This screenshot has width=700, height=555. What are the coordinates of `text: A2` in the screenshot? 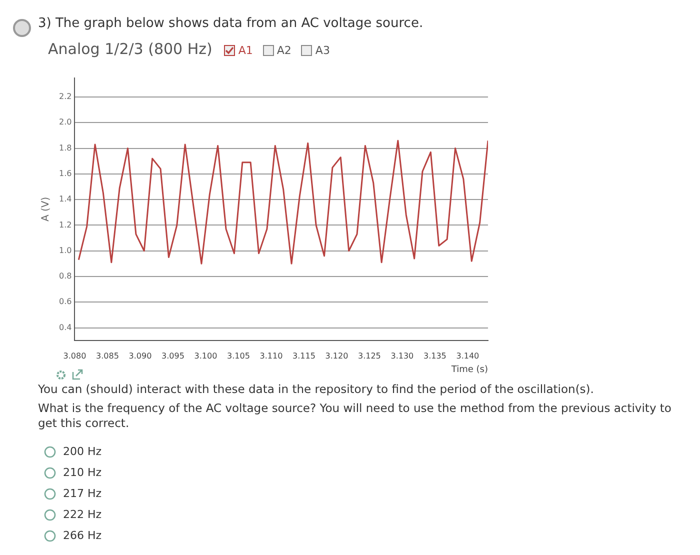 It's located at (284, 50).